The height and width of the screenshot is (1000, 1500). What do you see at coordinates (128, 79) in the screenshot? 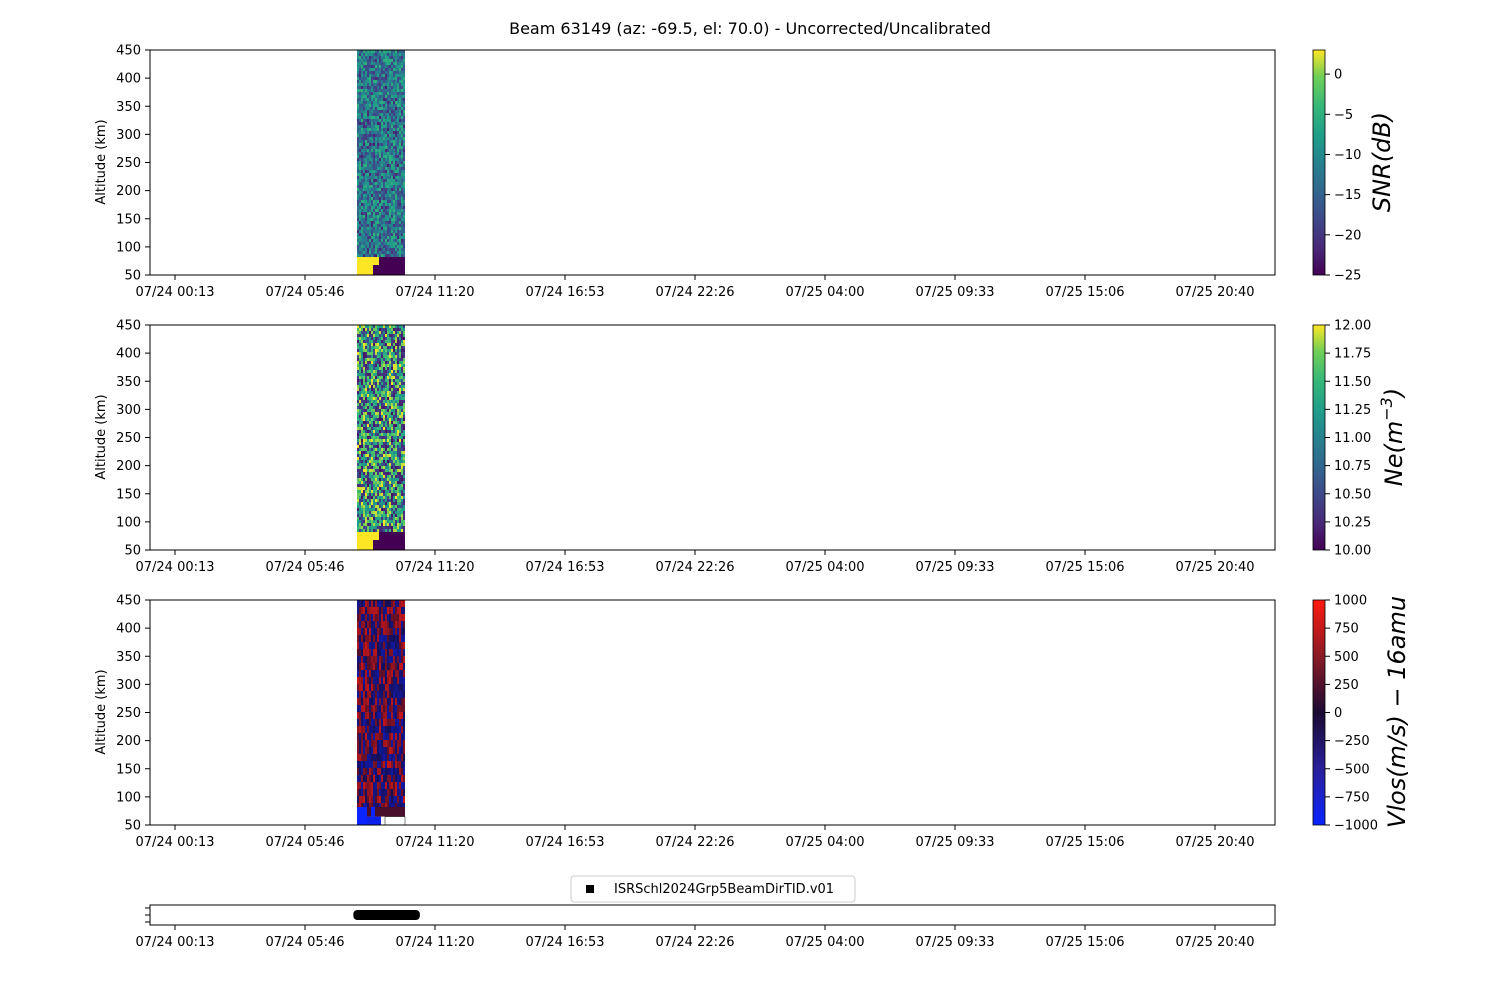
I see `snr-y-tick-label: 400` at bounding box center [128, 79].